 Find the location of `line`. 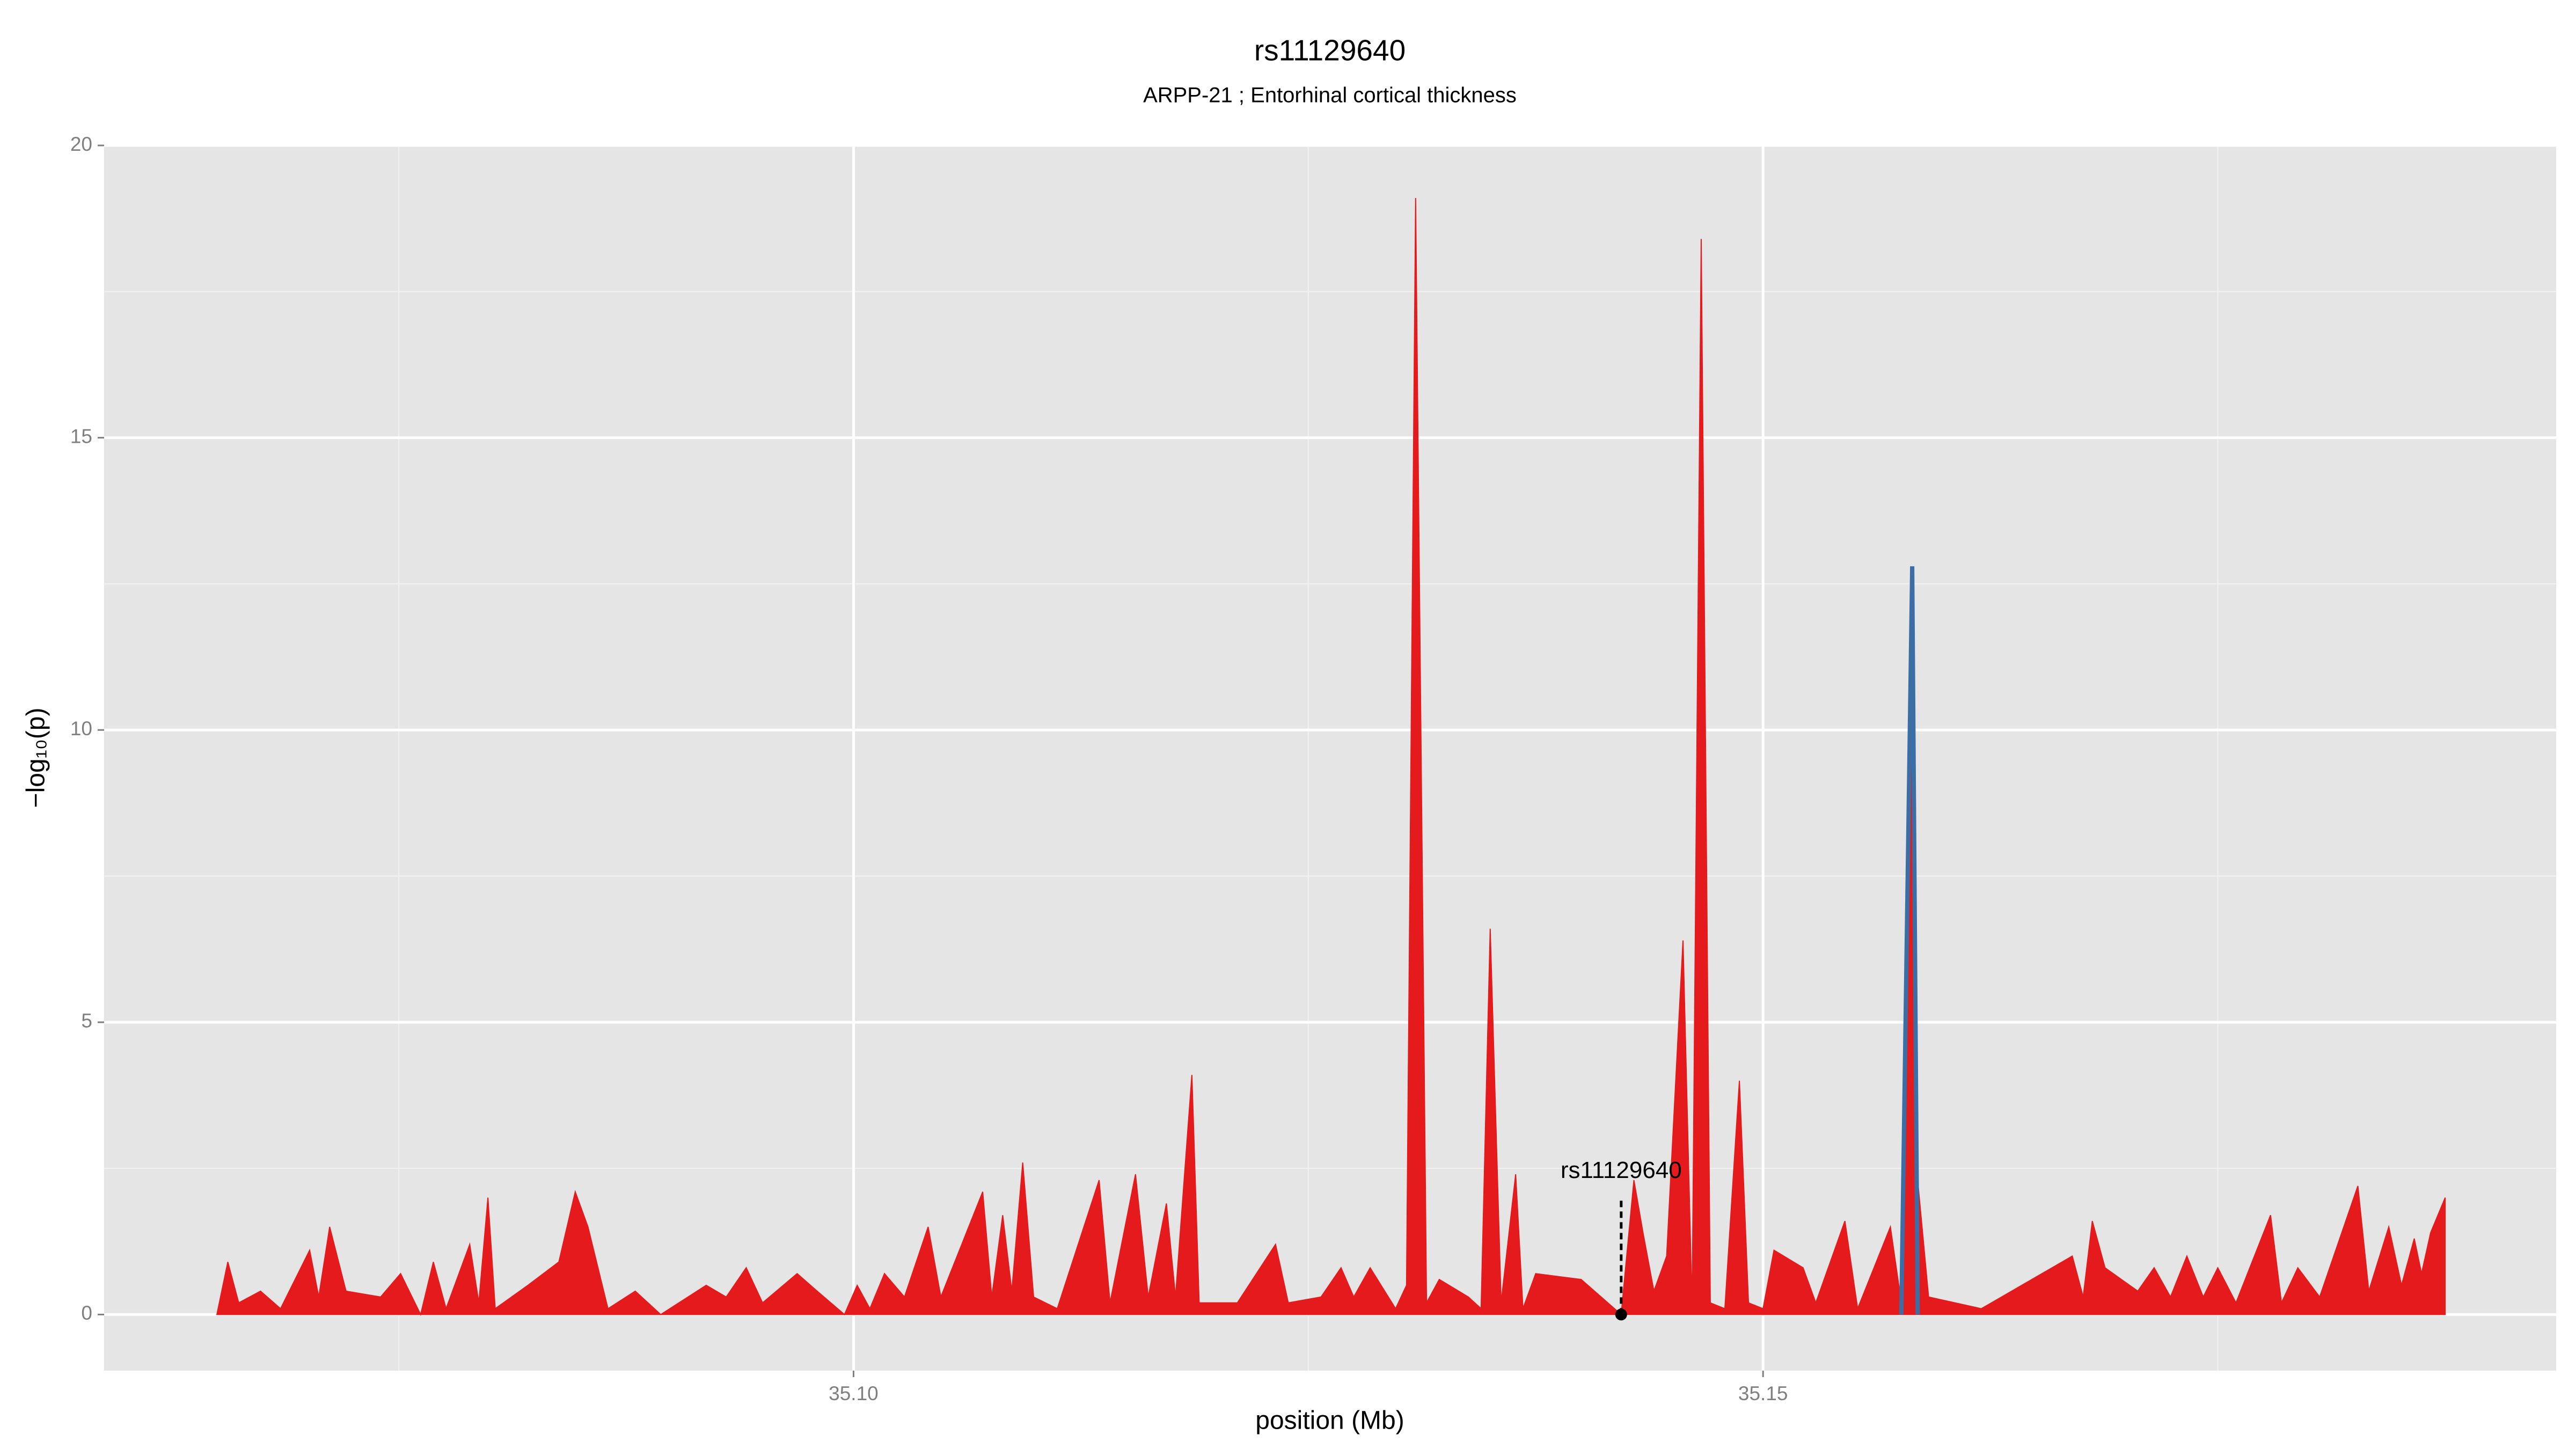

line is located at coordinates (1909, 940).